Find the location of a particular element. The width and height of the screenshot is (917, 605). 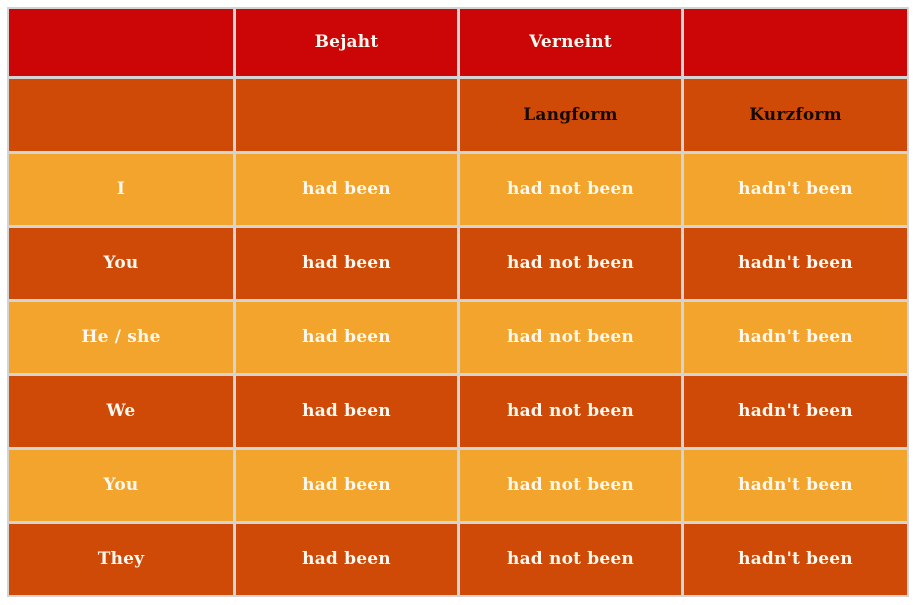

header-cell-bejaht: Bejaht is located at coordinates (346, 42).